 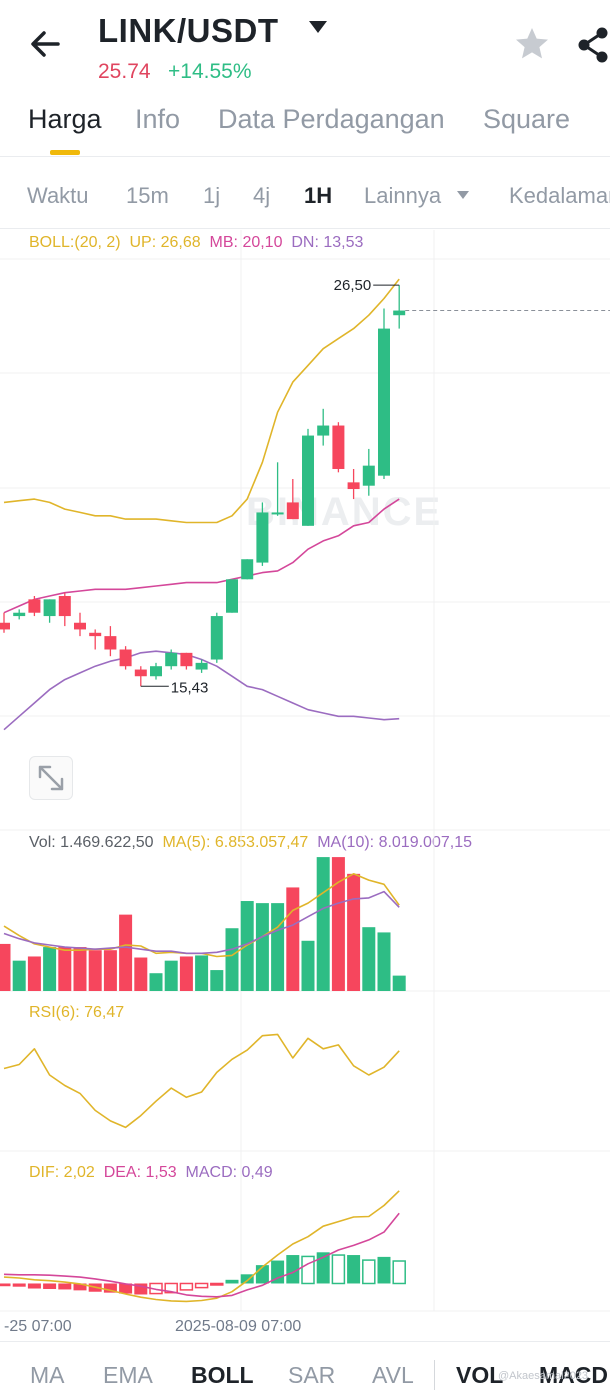 I want to click on interval-1h: 1H, so click(x=318, y=195).